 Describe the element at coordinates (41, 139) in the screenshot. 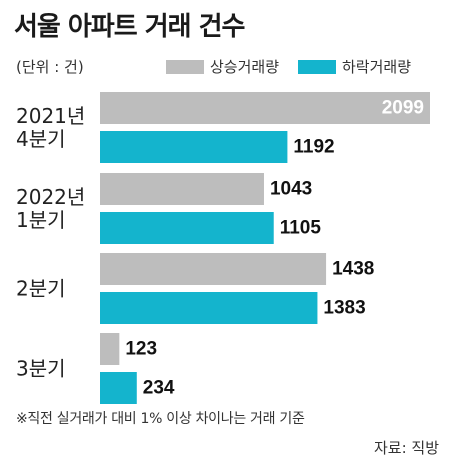

I see `category-label: 4분기` at that location.